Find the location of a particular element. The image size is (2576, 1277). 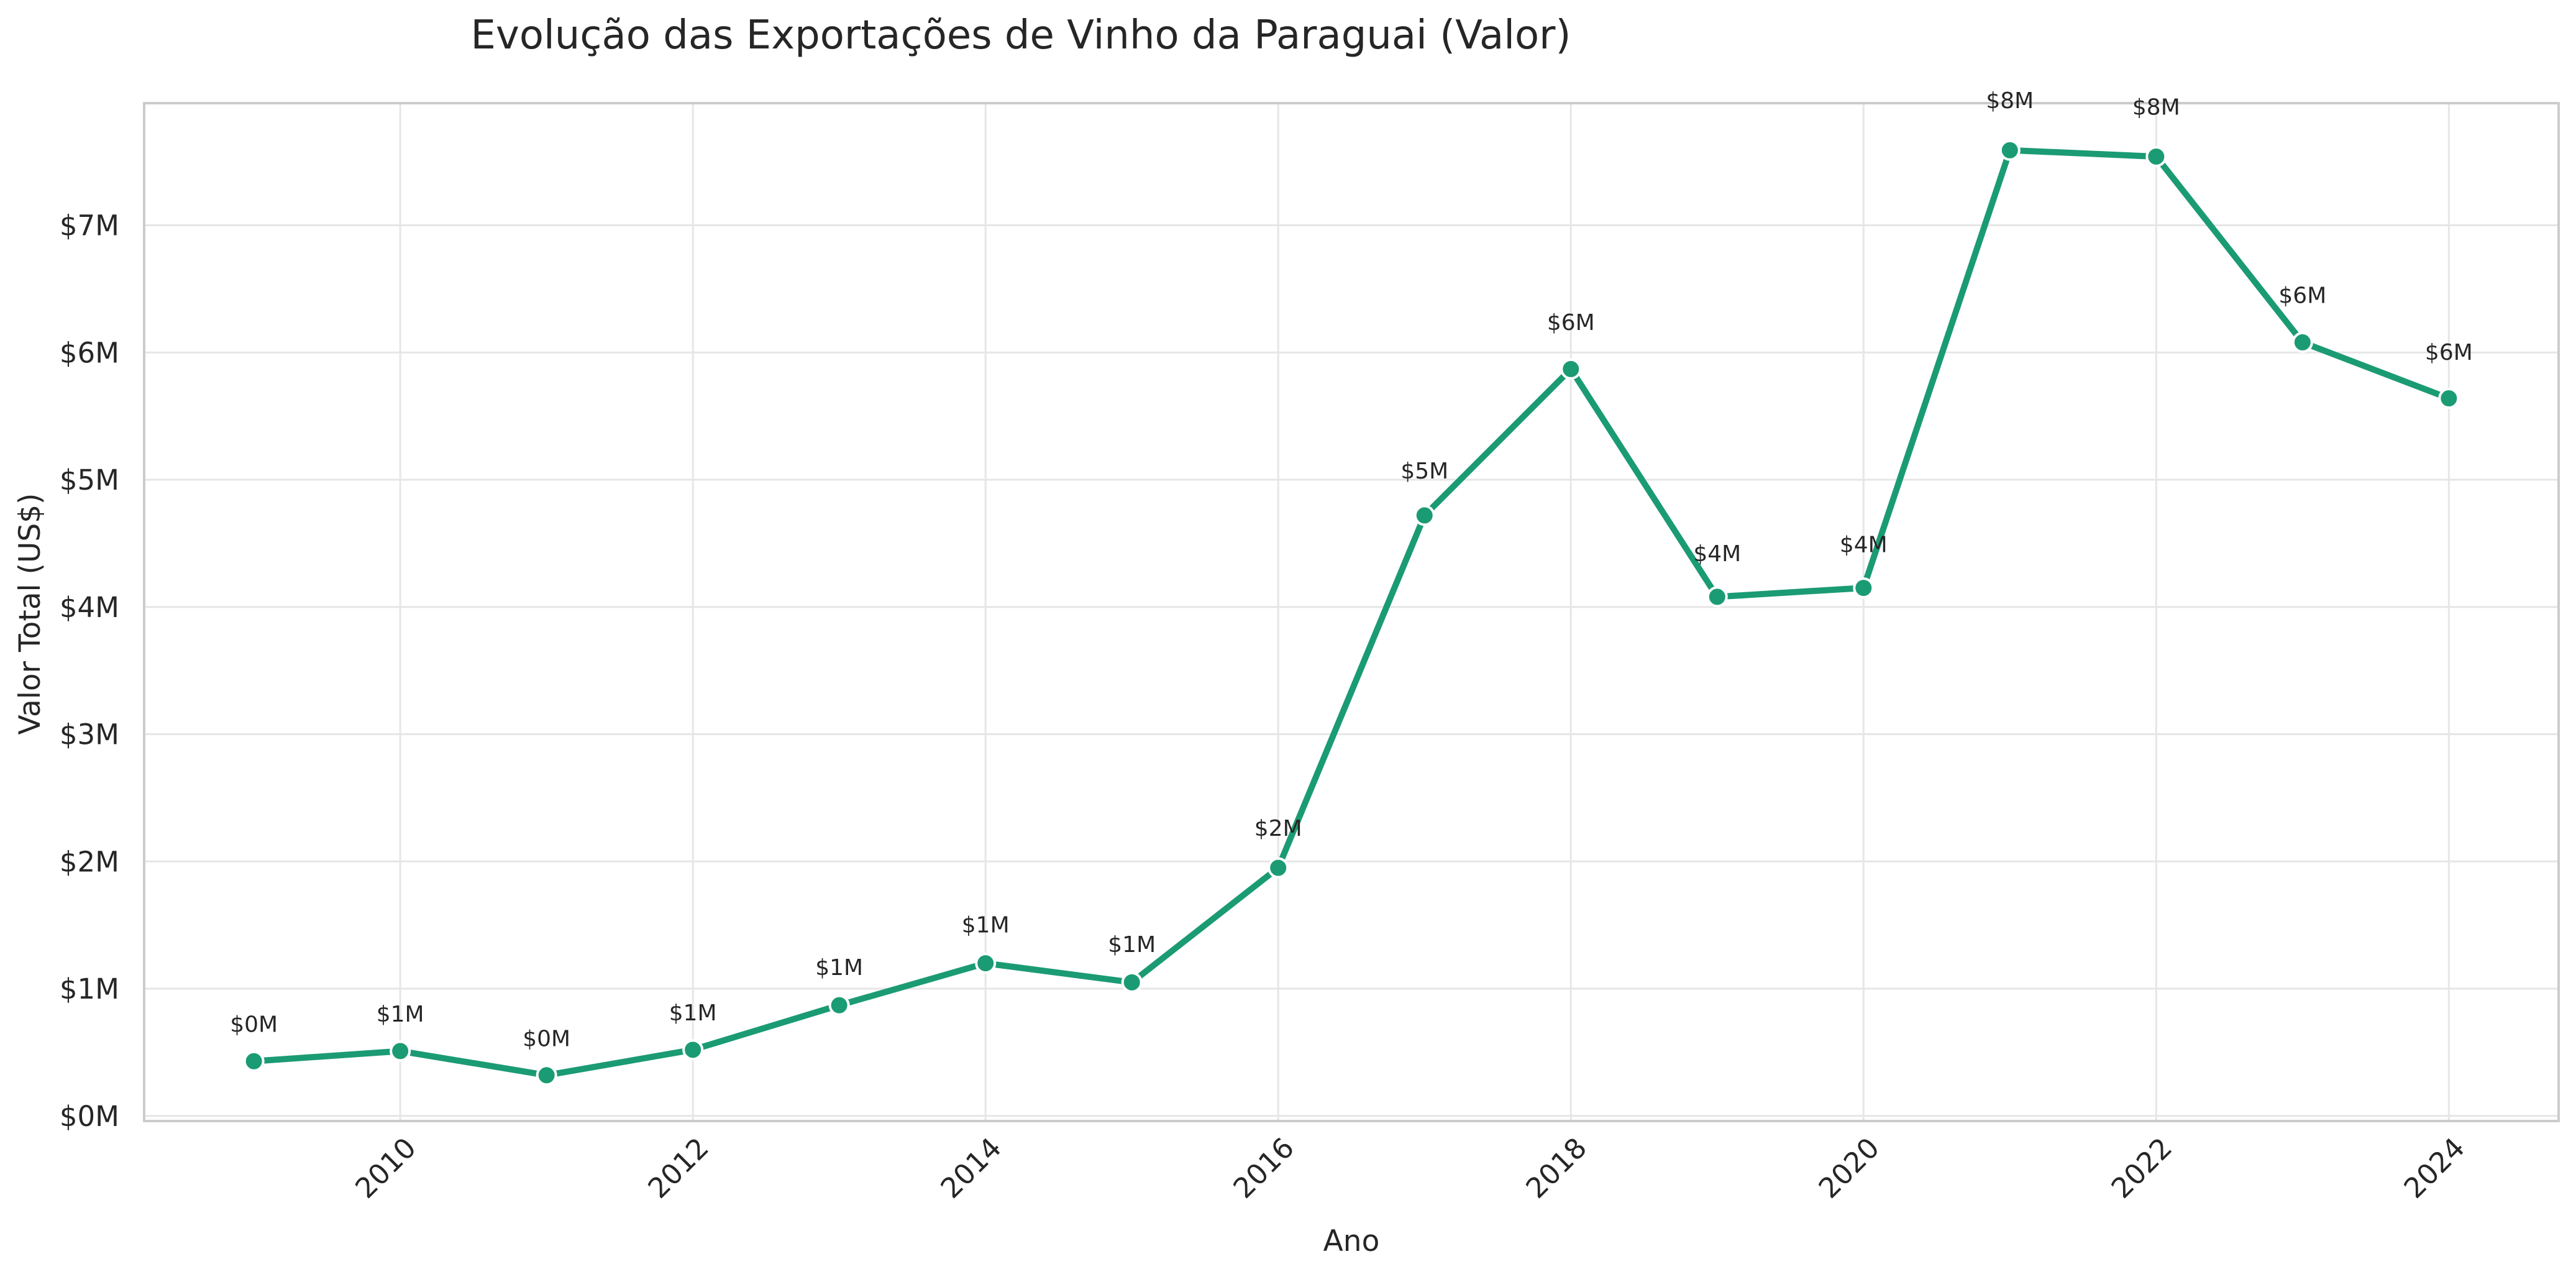

y-tick-label: $3M is located at coordinates (89, 734).